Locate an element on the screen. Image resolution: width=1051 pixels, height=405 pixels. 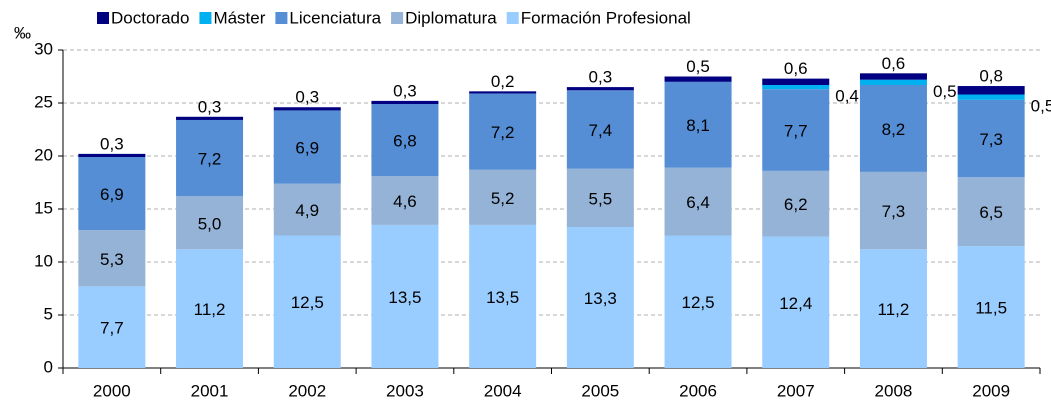
data-label: 5,2 is located at coordinates (503, 198).